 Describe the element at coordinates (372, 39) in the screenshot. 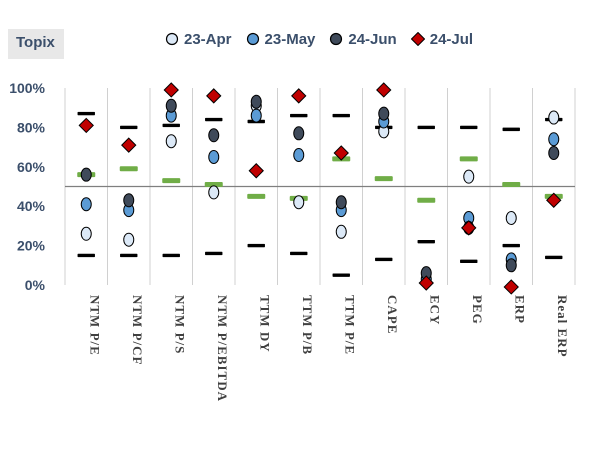

I see `legend-label: 24-Jun` at that location.